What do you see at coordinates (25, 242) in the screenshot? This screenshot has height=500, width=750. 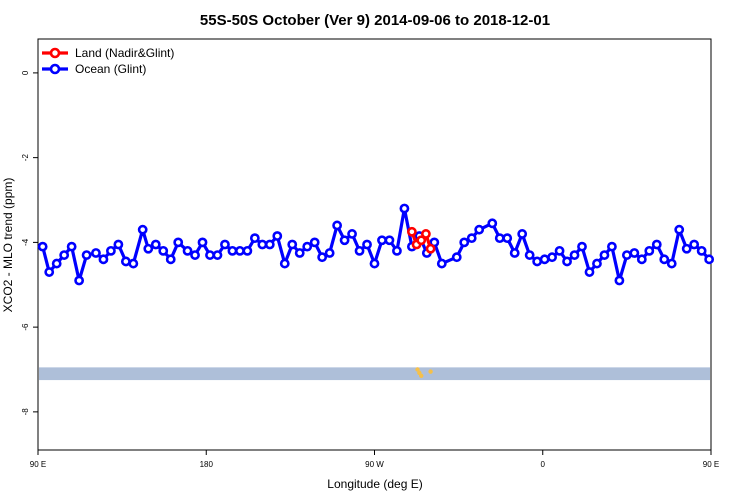 I see `y-tick-label: -4` at bounding box center [25, 242].